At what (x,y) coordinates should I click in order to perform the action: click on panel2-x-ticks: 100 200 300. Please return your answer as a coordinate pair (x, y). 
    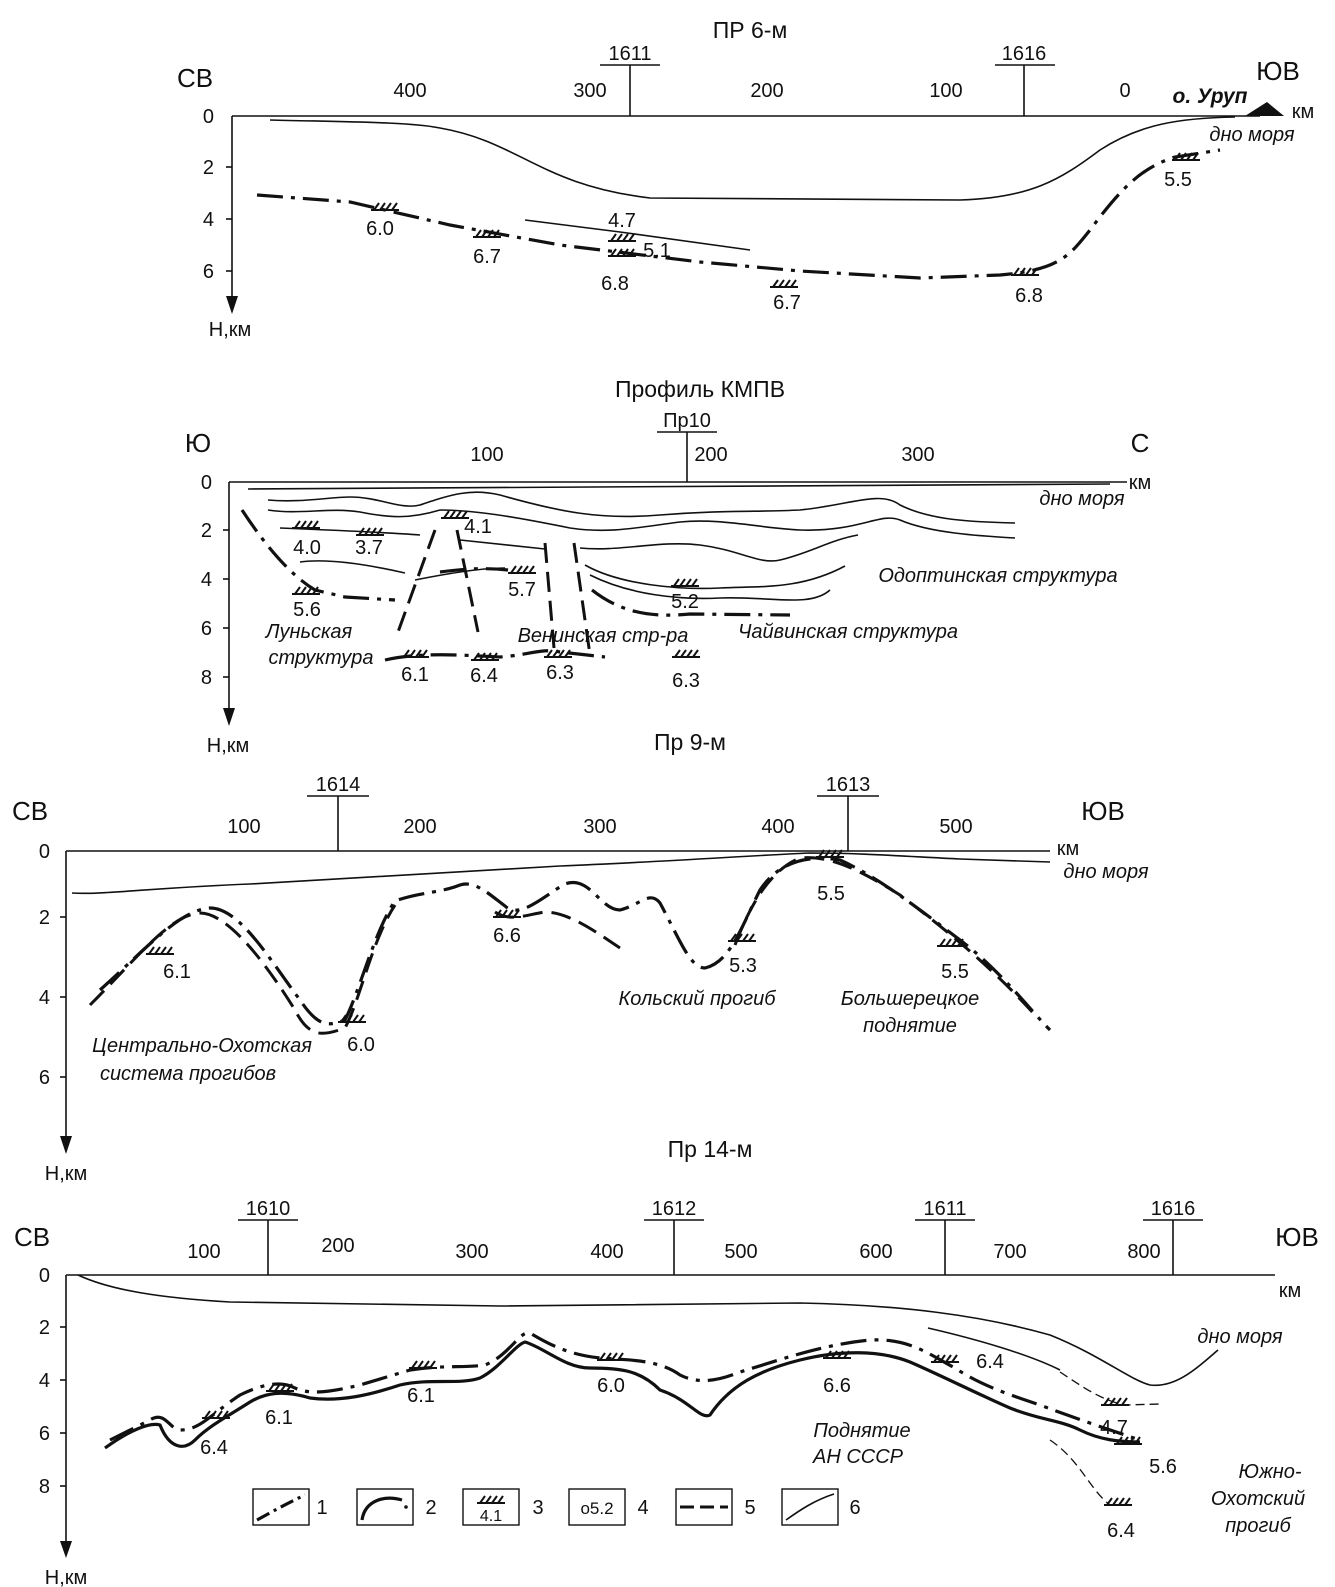
    Looking at the image, I should click on (702, 455).